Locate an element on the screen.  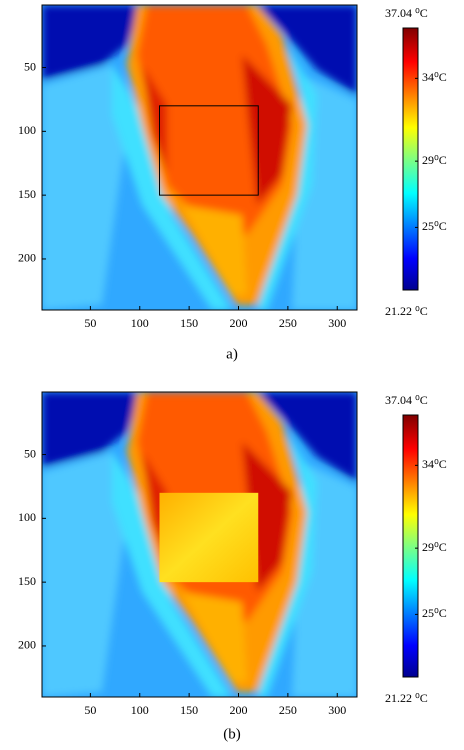
caption: (b) is located at coordinates (232, 734).